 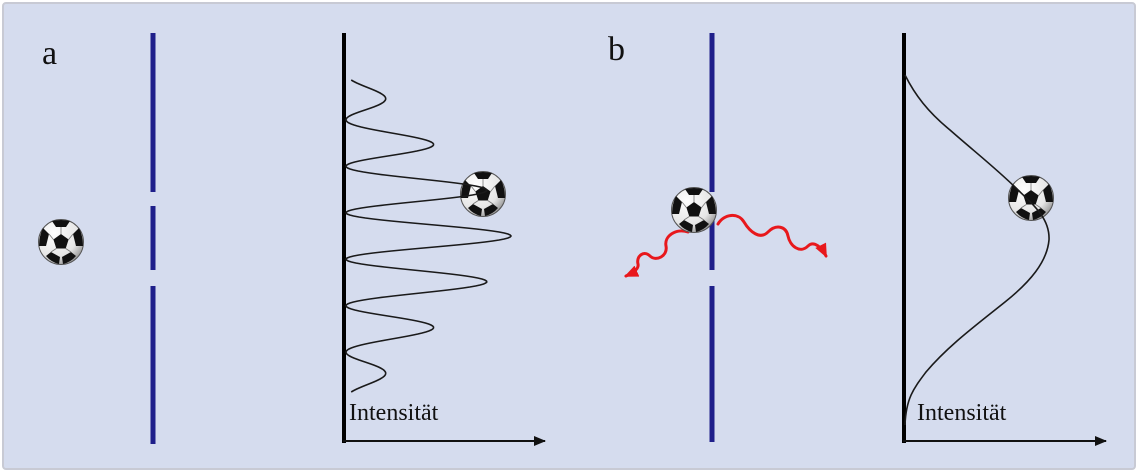 I want to click on panel-b-label: b, so click(x=616, y=49).